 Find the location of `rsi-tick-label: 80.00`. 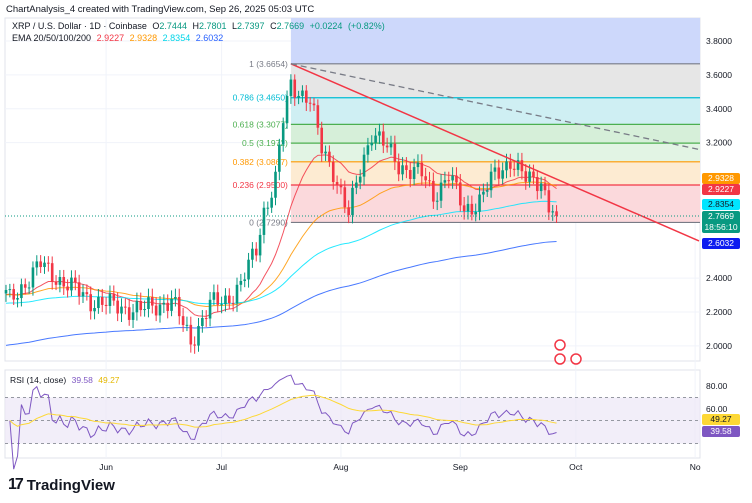

rsi-tick-label: 80.00 is located at coordinates (717, 386).